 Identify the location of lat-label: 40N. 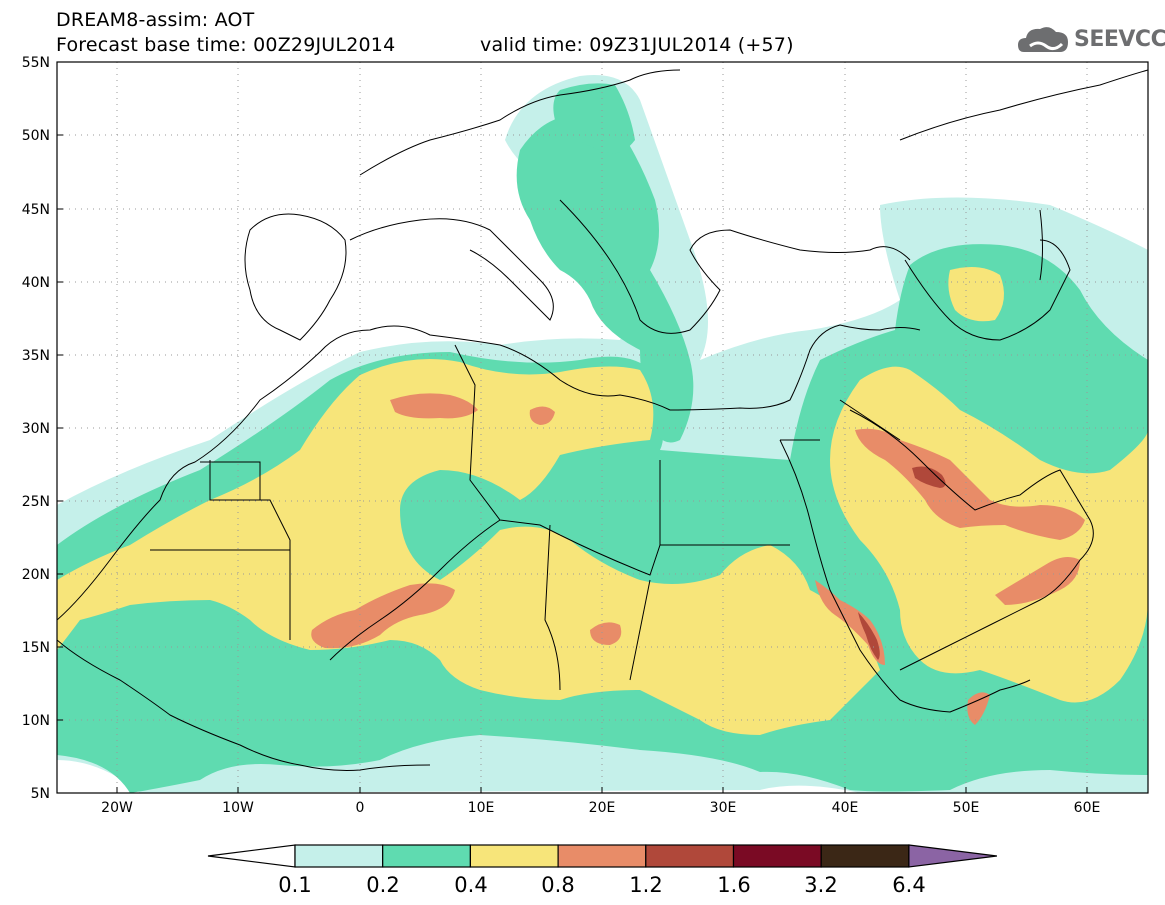
(36, 283).